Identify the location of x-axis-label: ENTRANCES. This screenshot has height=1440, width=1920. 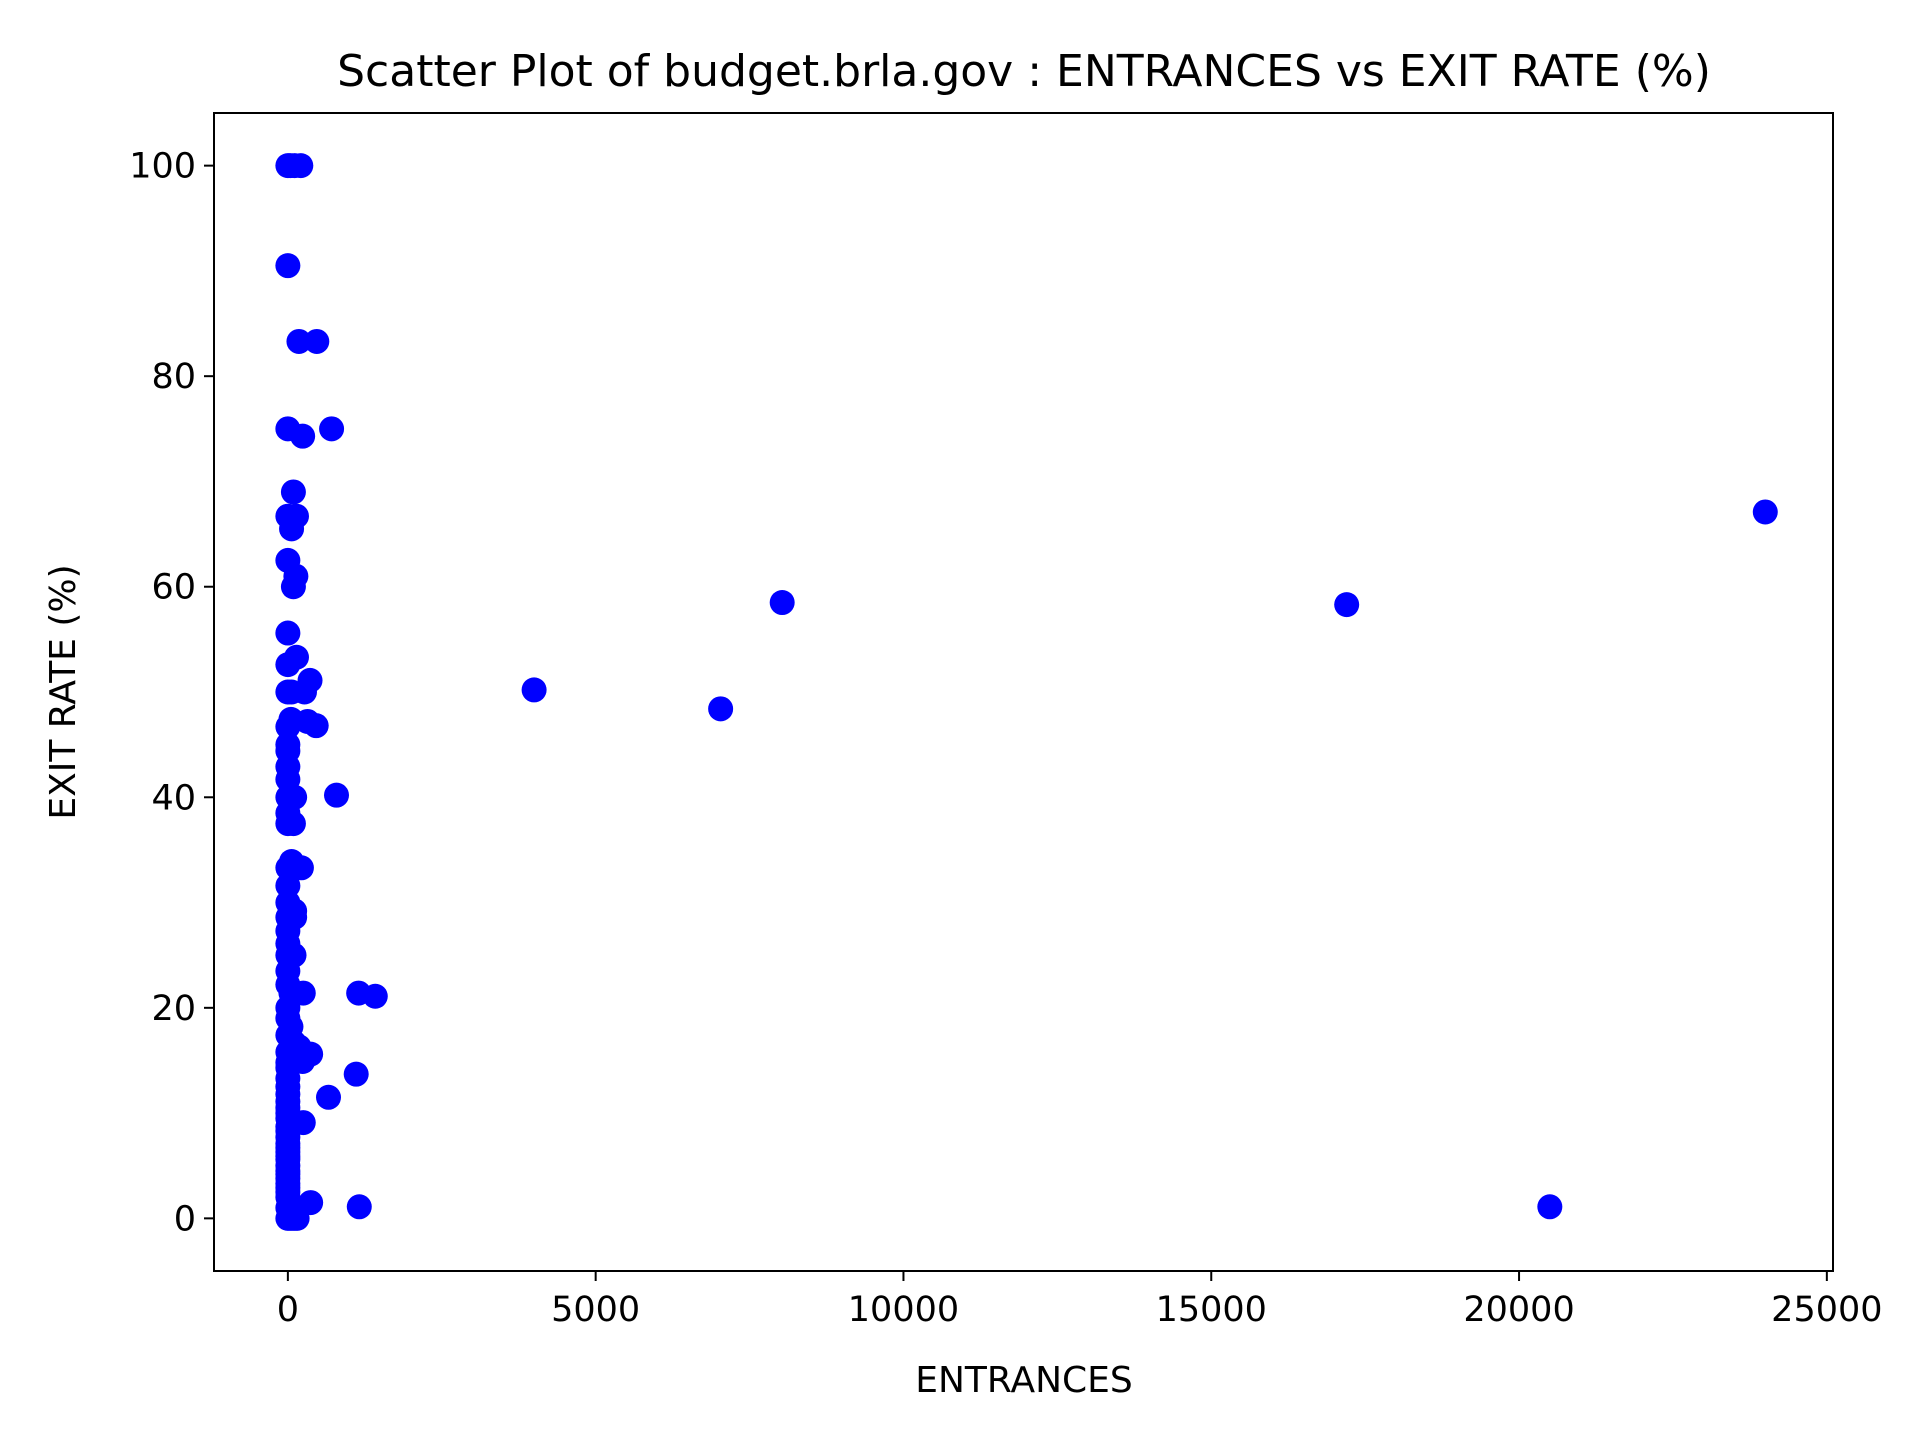
(1024, 1380).